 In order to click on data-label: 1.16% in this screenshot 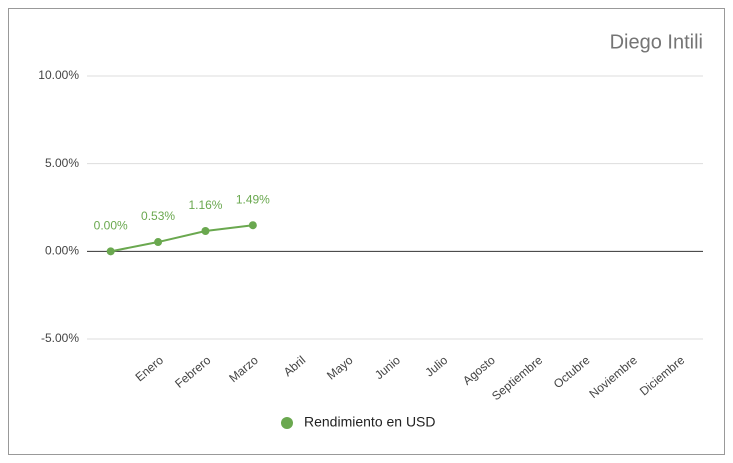, I will do `click(205, 205)`.